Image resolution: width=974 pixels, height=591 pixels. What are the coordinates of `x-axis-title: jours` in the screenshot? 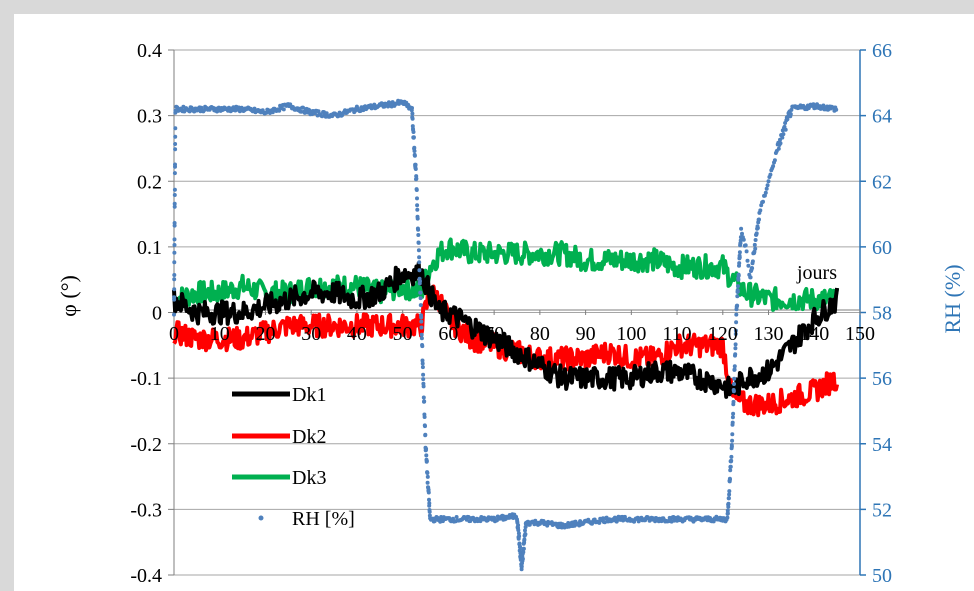 It's located at (816, 273).